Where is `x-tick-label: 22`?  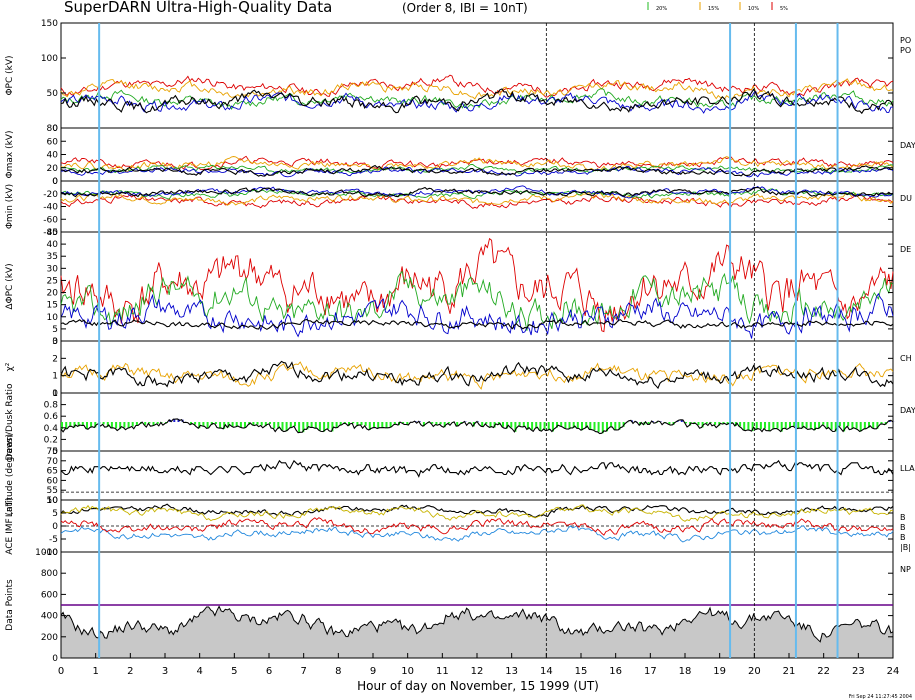 x-tick-label: 22 is located at coordinates (823, 671).